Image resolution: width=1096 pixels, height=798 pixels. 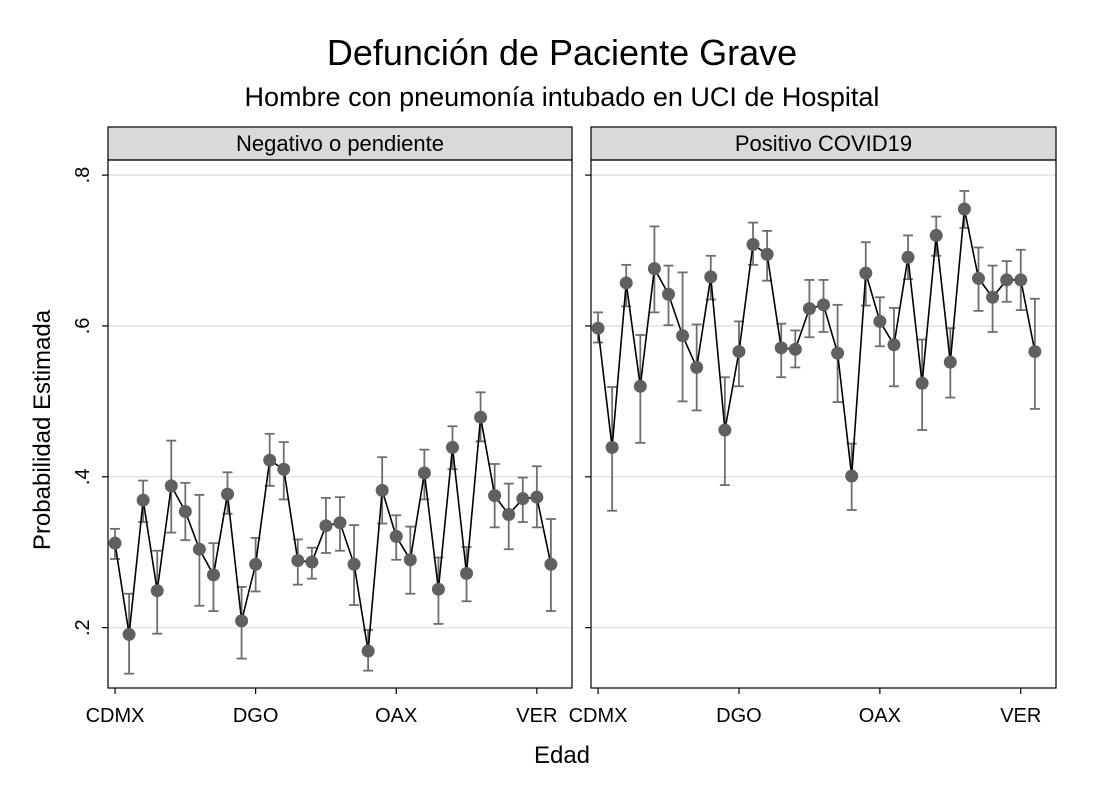 What do you see at coordinates (42, 429) in the screenshot?
I see `y-axis-label: Probabilidad Estimada` at bounding box center [42, 429].